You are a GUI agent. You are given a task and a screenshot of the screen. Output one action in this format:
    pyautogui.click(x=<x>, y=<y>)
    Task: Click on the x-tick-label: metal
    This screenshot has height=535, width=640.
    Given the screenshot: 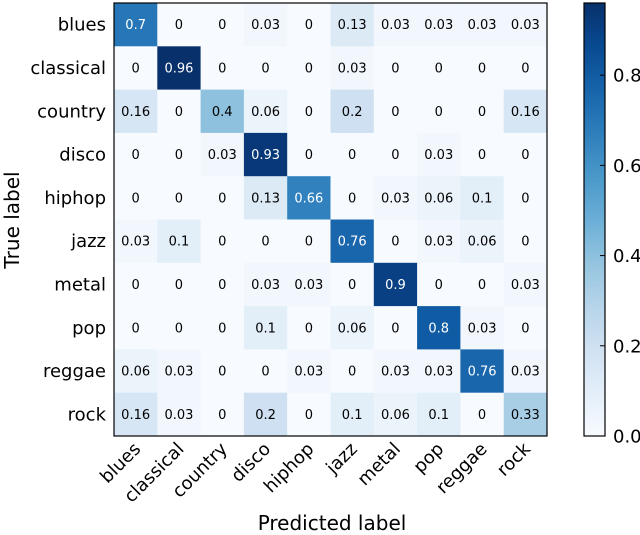 What is the action you would take?
    pyautogui.click(x=379, y=464)
    